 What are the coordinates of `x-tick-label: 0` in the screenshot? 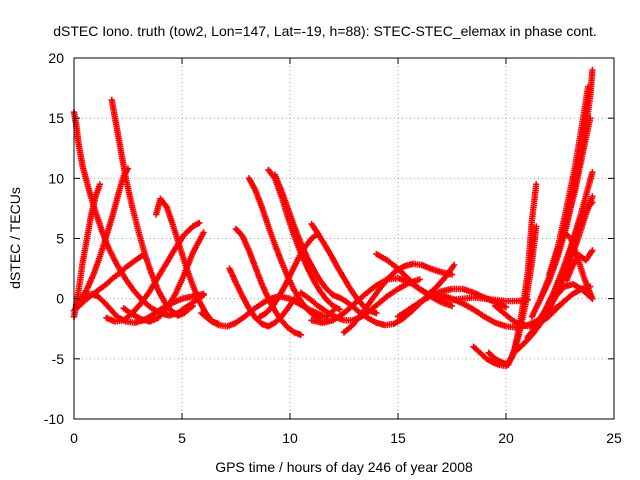 It's located at (74, 438).